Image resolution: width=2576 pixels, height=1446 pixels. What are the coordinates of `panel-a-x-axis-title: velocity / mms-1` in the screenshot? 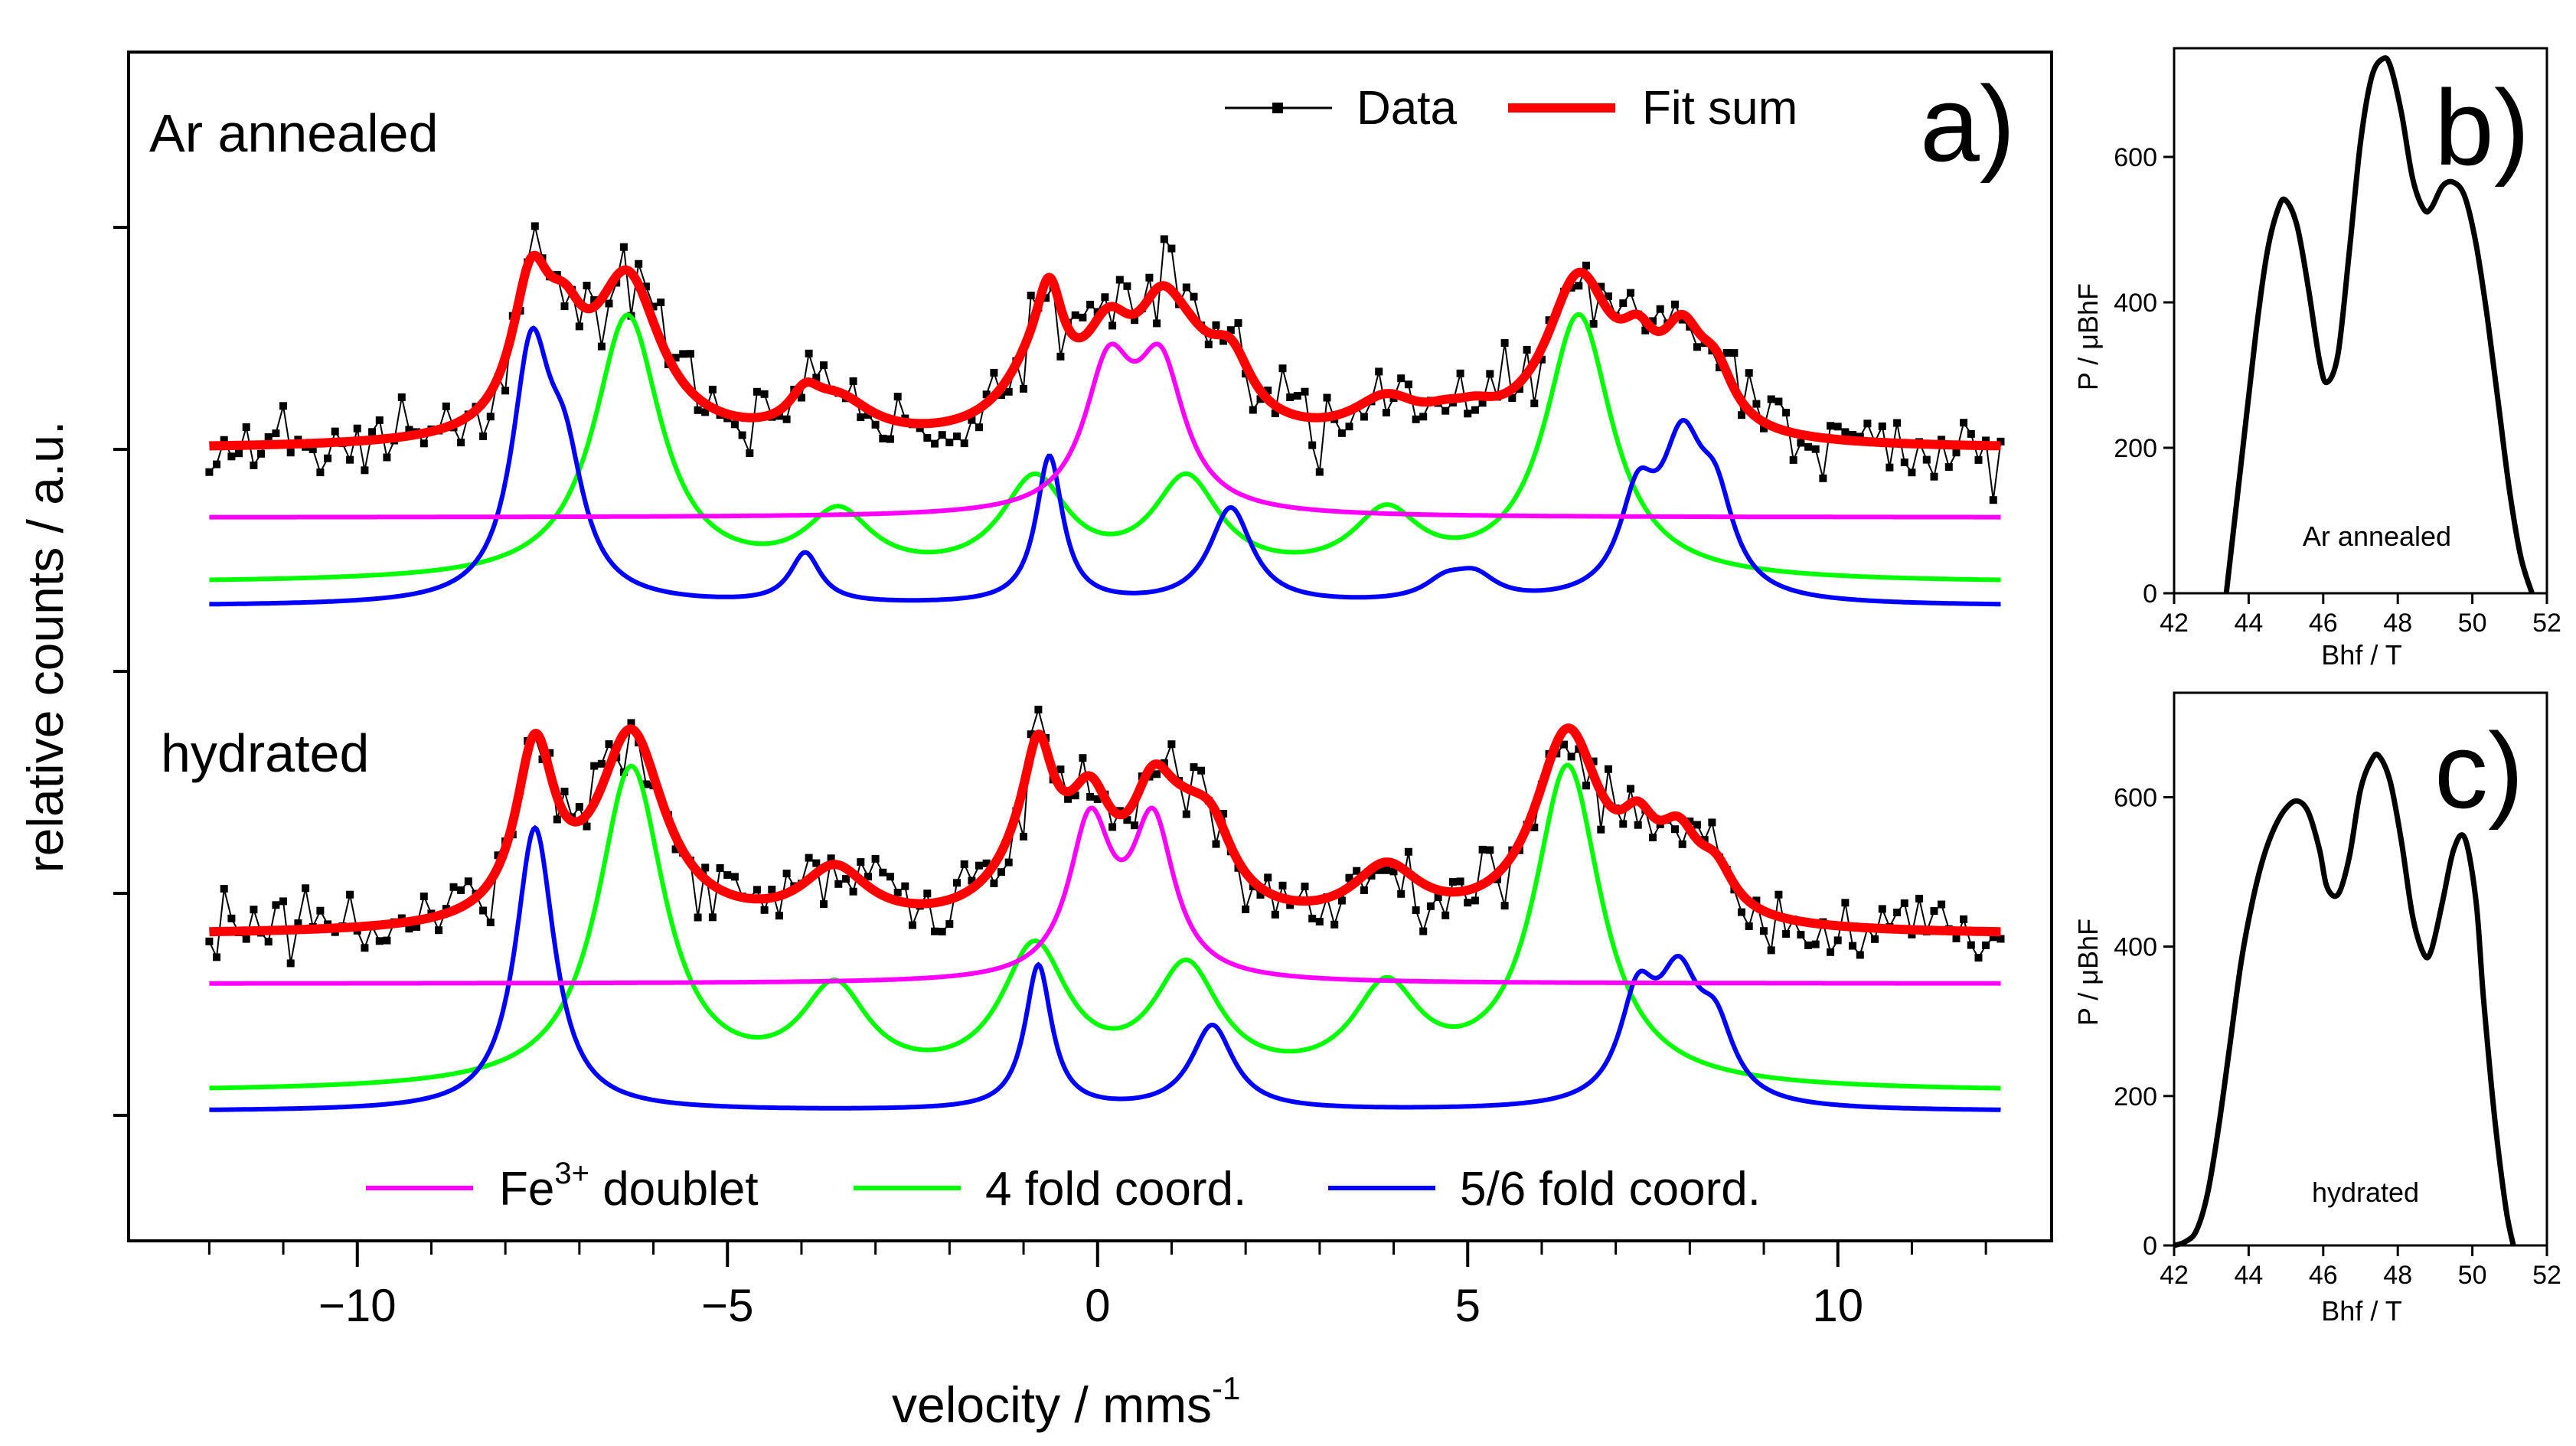 It's located at (1066, 1402).